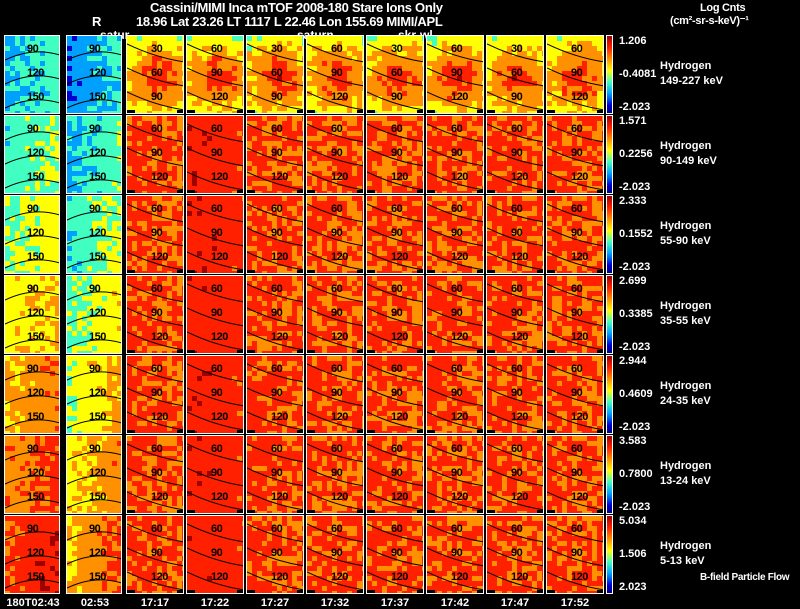 The image size is (800, 609). Describe the element at coordinates (399, 177) in the screenshot. I see `contour-label: 120` at that location.